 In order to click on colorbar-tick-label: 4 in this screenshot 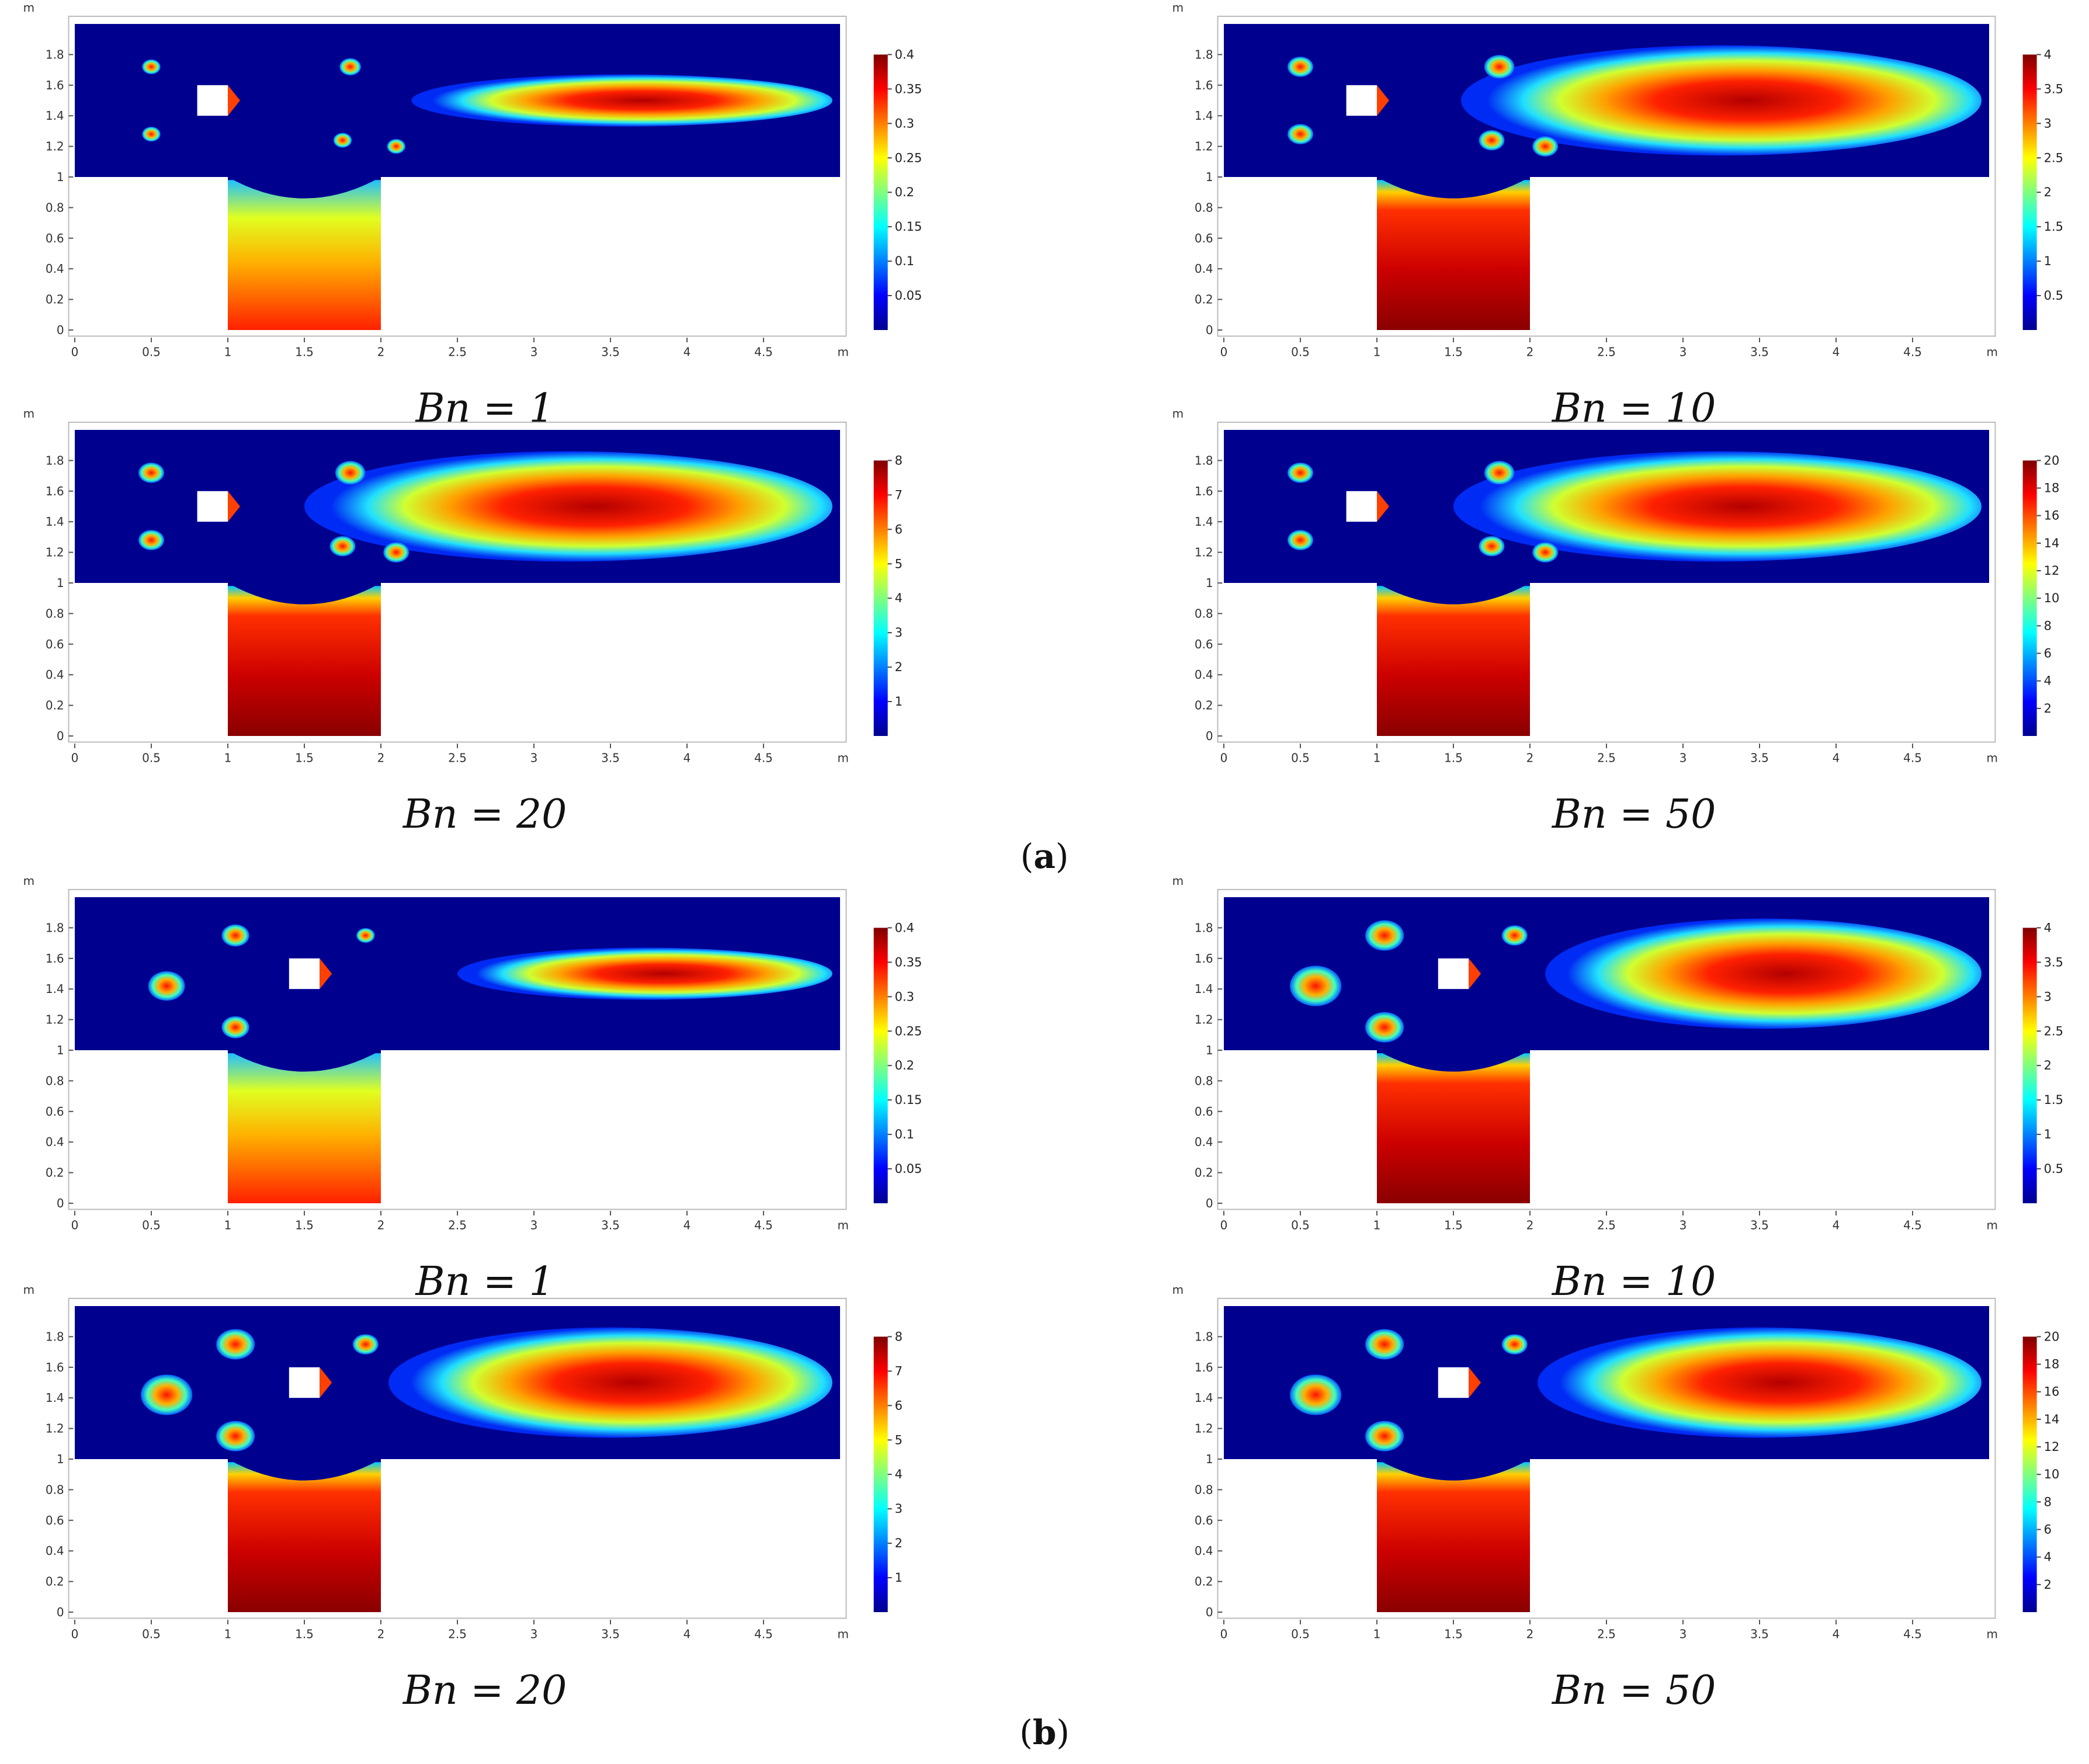, I will do `click(899, 1474)`.